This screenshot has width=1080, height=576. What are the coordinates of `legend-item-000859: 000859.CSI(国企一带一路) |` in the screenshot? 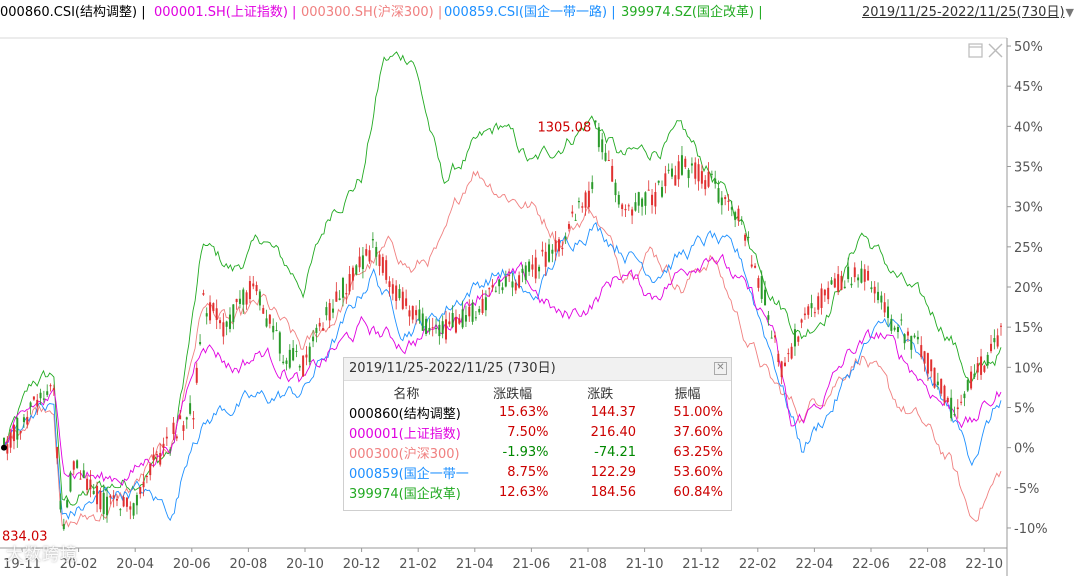 It's located at (530, 12).